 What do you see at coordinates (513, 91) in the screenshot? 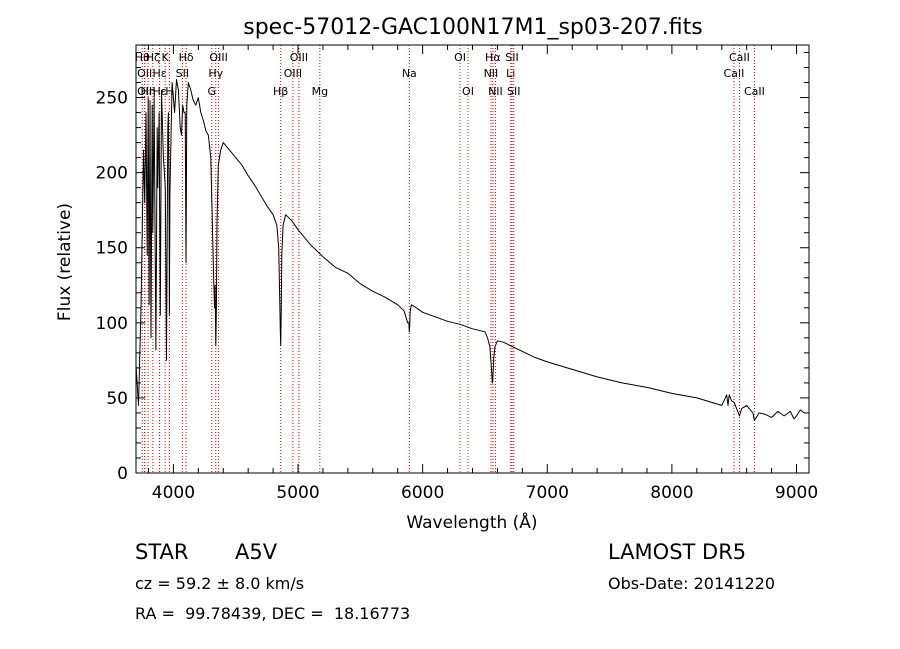
I see `line-label-26: SII` at bounding box center [513, 91].